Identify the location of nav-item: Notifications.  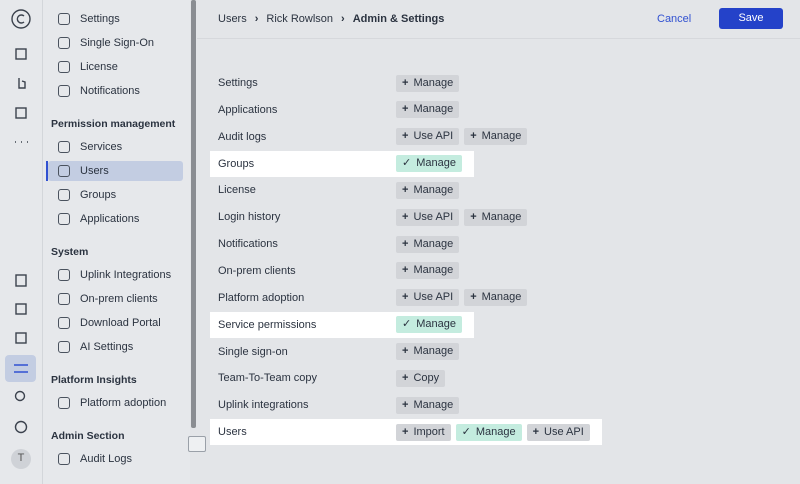
(115, 91).